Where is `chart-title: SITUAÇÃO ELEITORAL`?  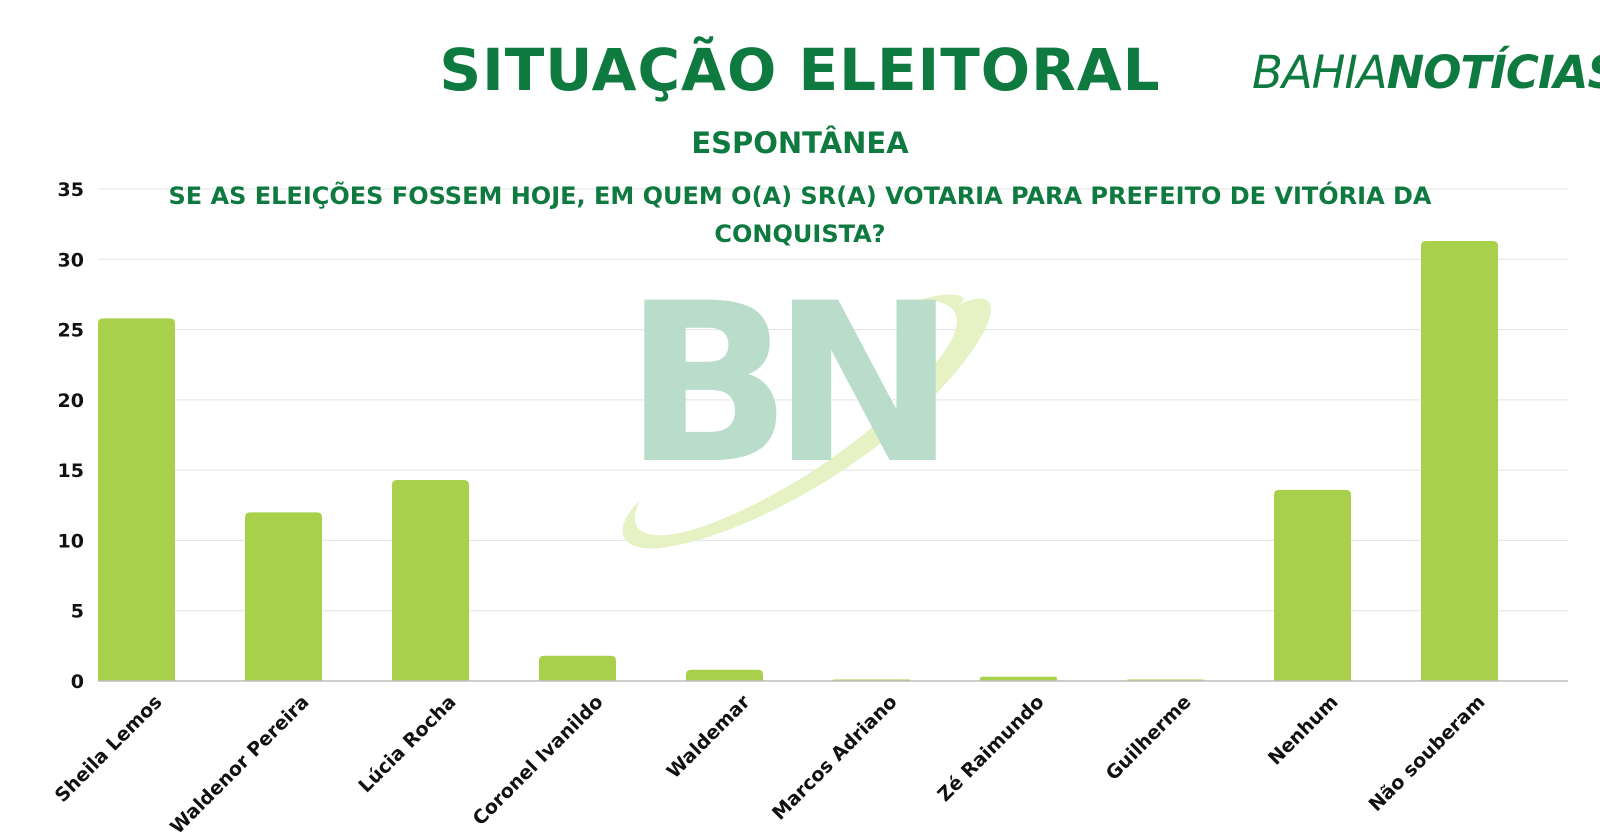 chart-title: SITUAÇÃO ELEITORAL is located at coordinates (800, 70).